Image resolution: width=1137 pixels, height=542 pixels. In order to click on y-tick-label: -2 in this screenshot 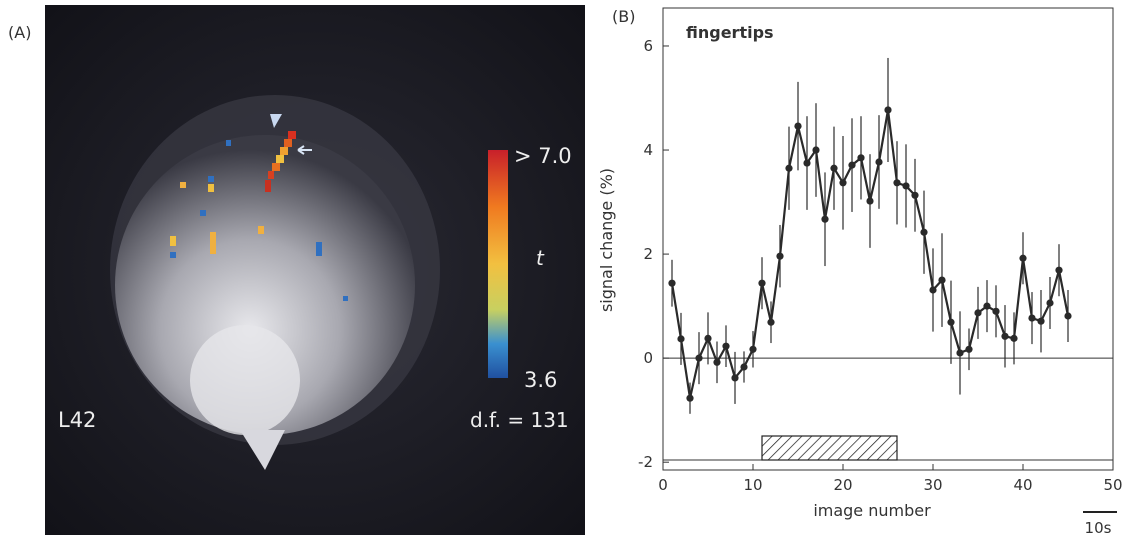, I will do `click(645, 462)`.